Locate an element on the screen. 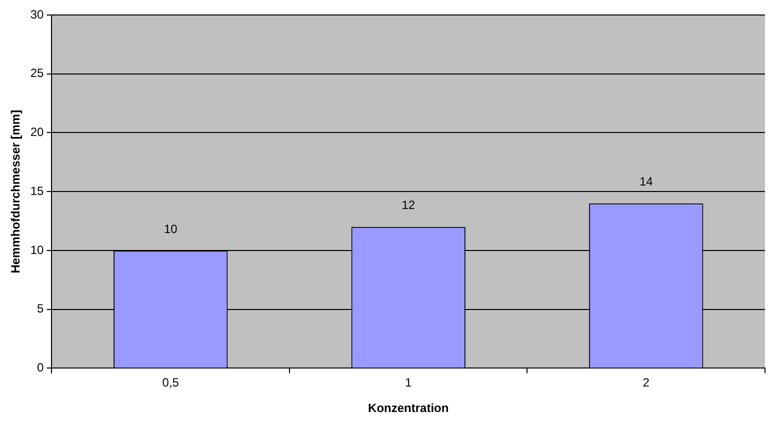  y-tick-label: 10 is located at coordinates (37, 249).